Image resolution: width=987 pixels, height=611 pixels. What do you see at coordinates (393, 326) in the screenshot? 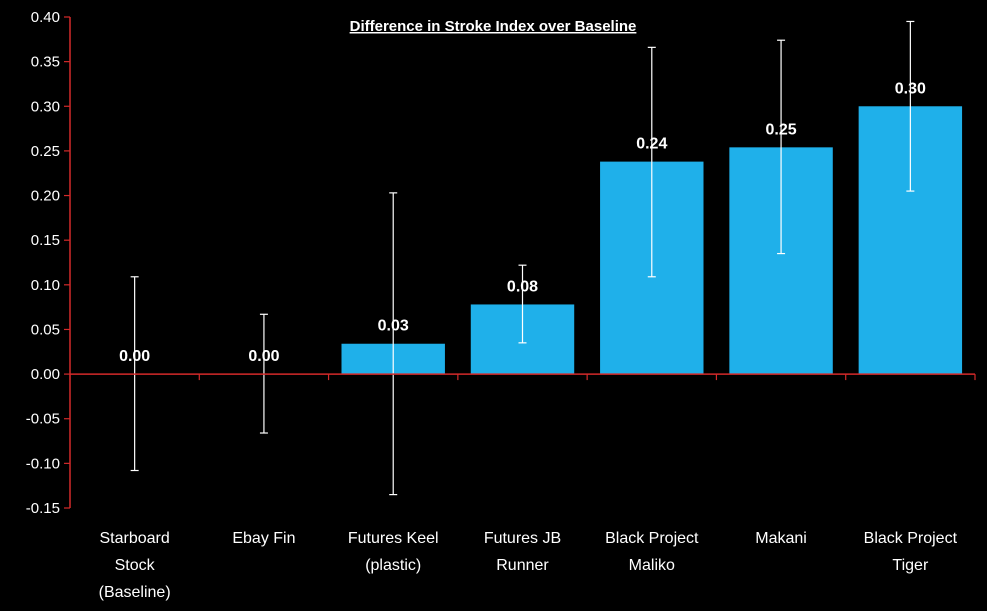
I see `data-label-3: 0.03` at bounding box center [393, 326].